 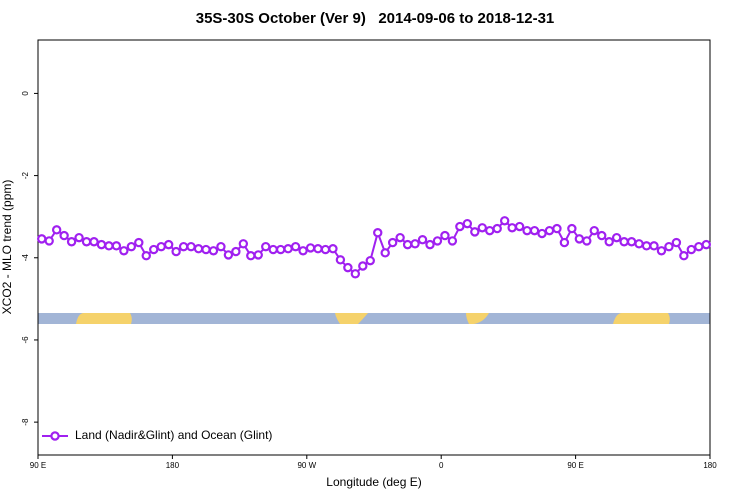 What do you see at coordinates (374, 318) in the screenshot?
I see `map-strip` at bounding box center [374, 318].